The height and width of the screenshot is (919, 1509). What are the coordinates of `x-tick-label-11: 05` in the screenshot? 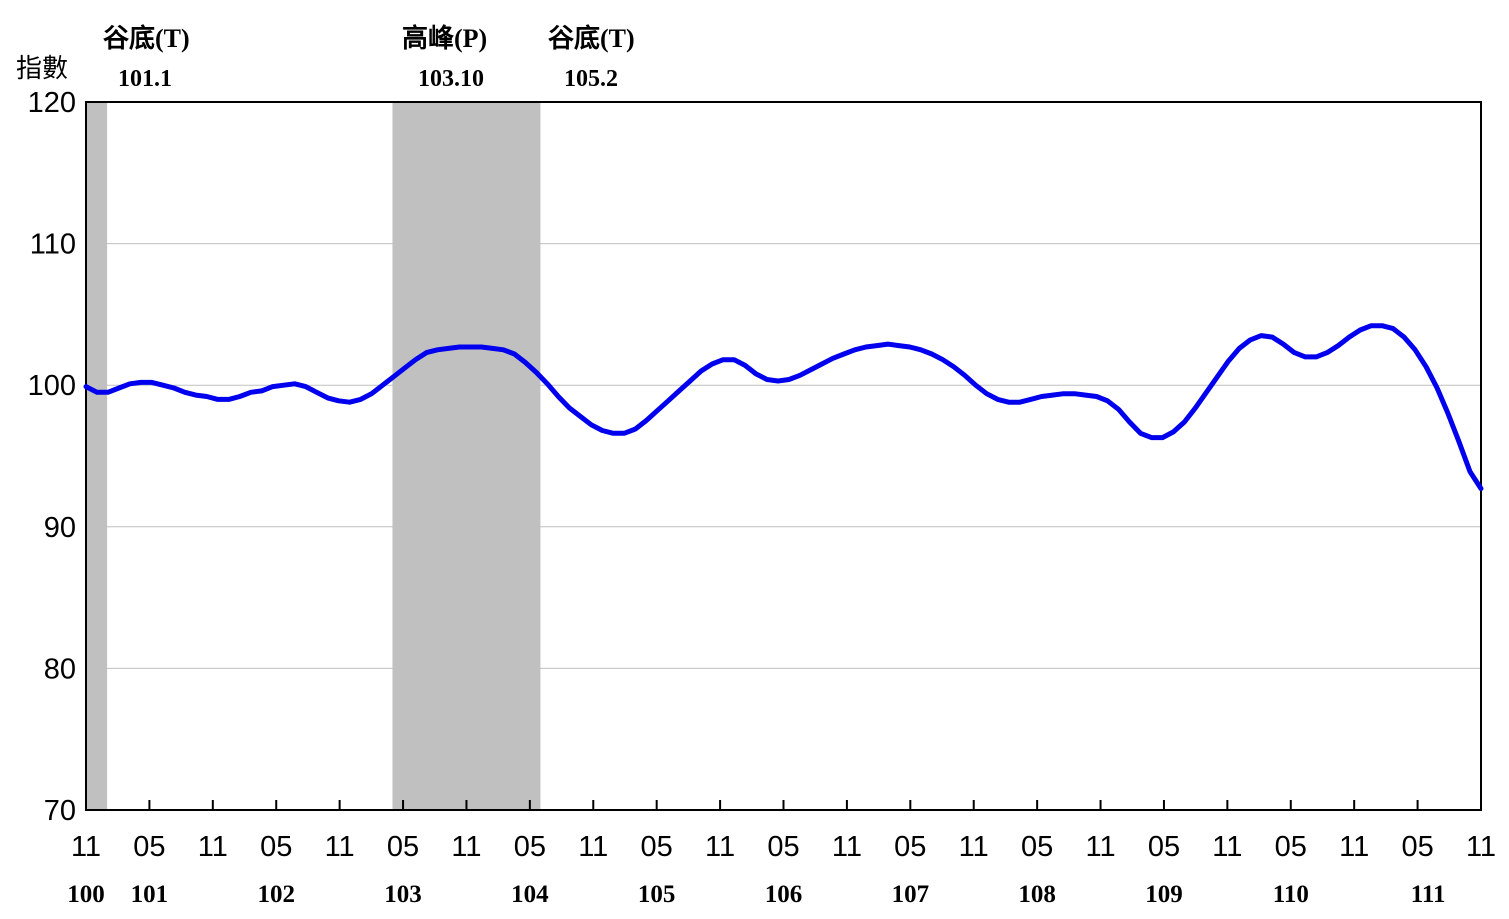 It's located at (783, 847).